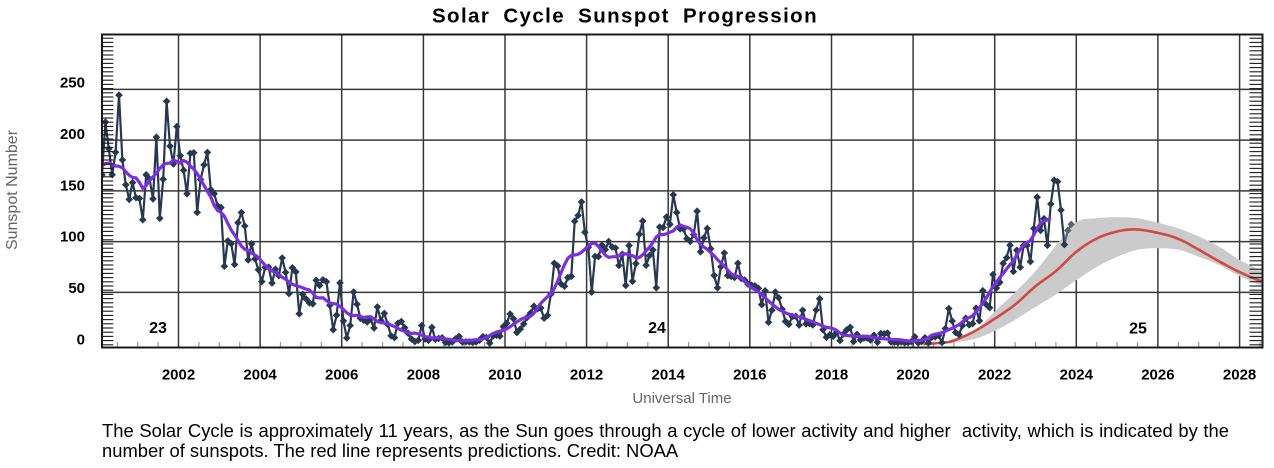  What do you see at coordinates (504, 375) in the screenshot?
I see `svg-text: 2010` at bounding box center [504, 375].